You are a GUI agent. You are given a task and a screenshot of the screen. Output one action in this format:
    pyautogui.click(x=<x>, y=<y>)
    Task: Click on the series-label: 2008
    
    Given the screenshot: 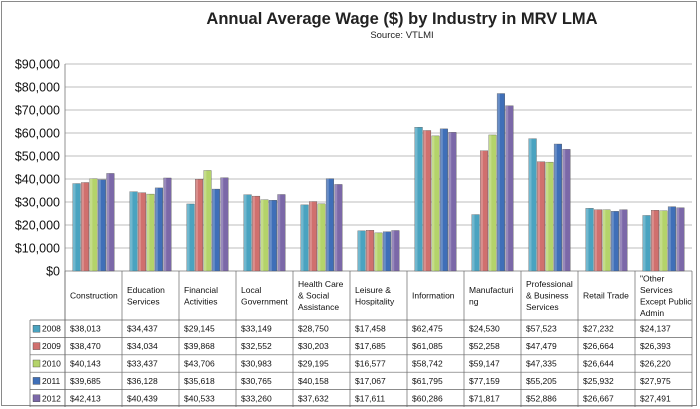 What is the action you would take?
    pyautogui.click(x=51, y=329)
    